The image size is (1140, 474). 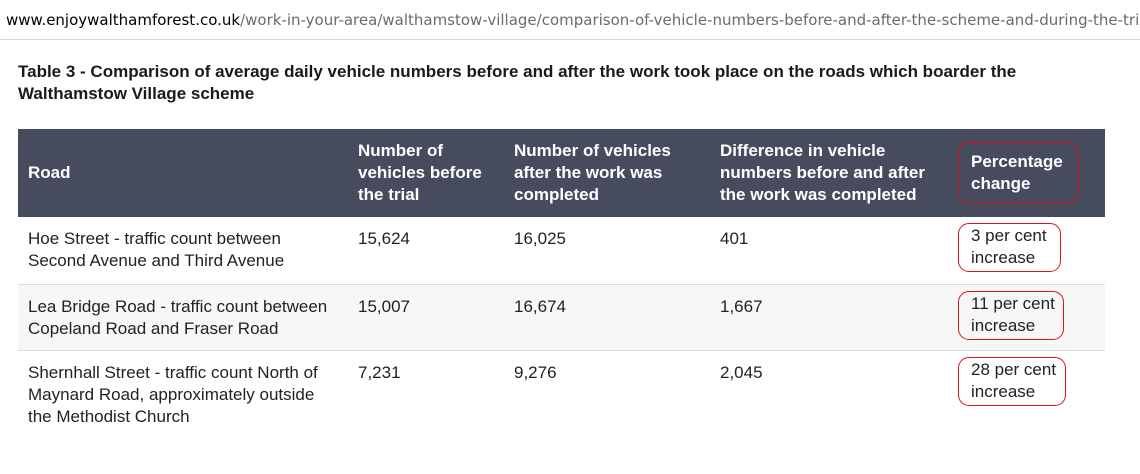 What do you see at coordinates (1011, 315) in the screenshot?
I see `red-annotation-circle: 11 per cent increase` at bounding box center [1011, 315].